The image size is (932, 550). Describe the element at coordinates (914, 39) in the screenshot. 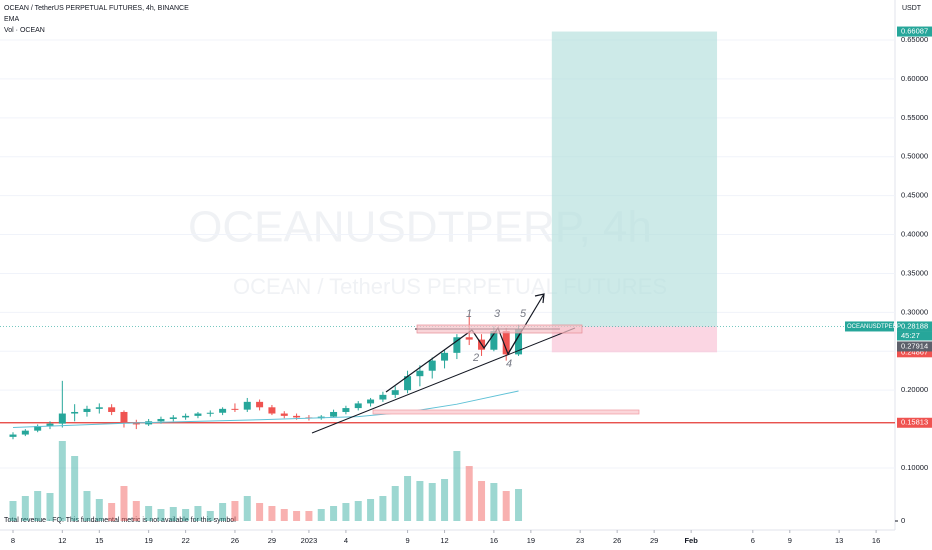

I see `y-tick-label: 0.65000` at that location.